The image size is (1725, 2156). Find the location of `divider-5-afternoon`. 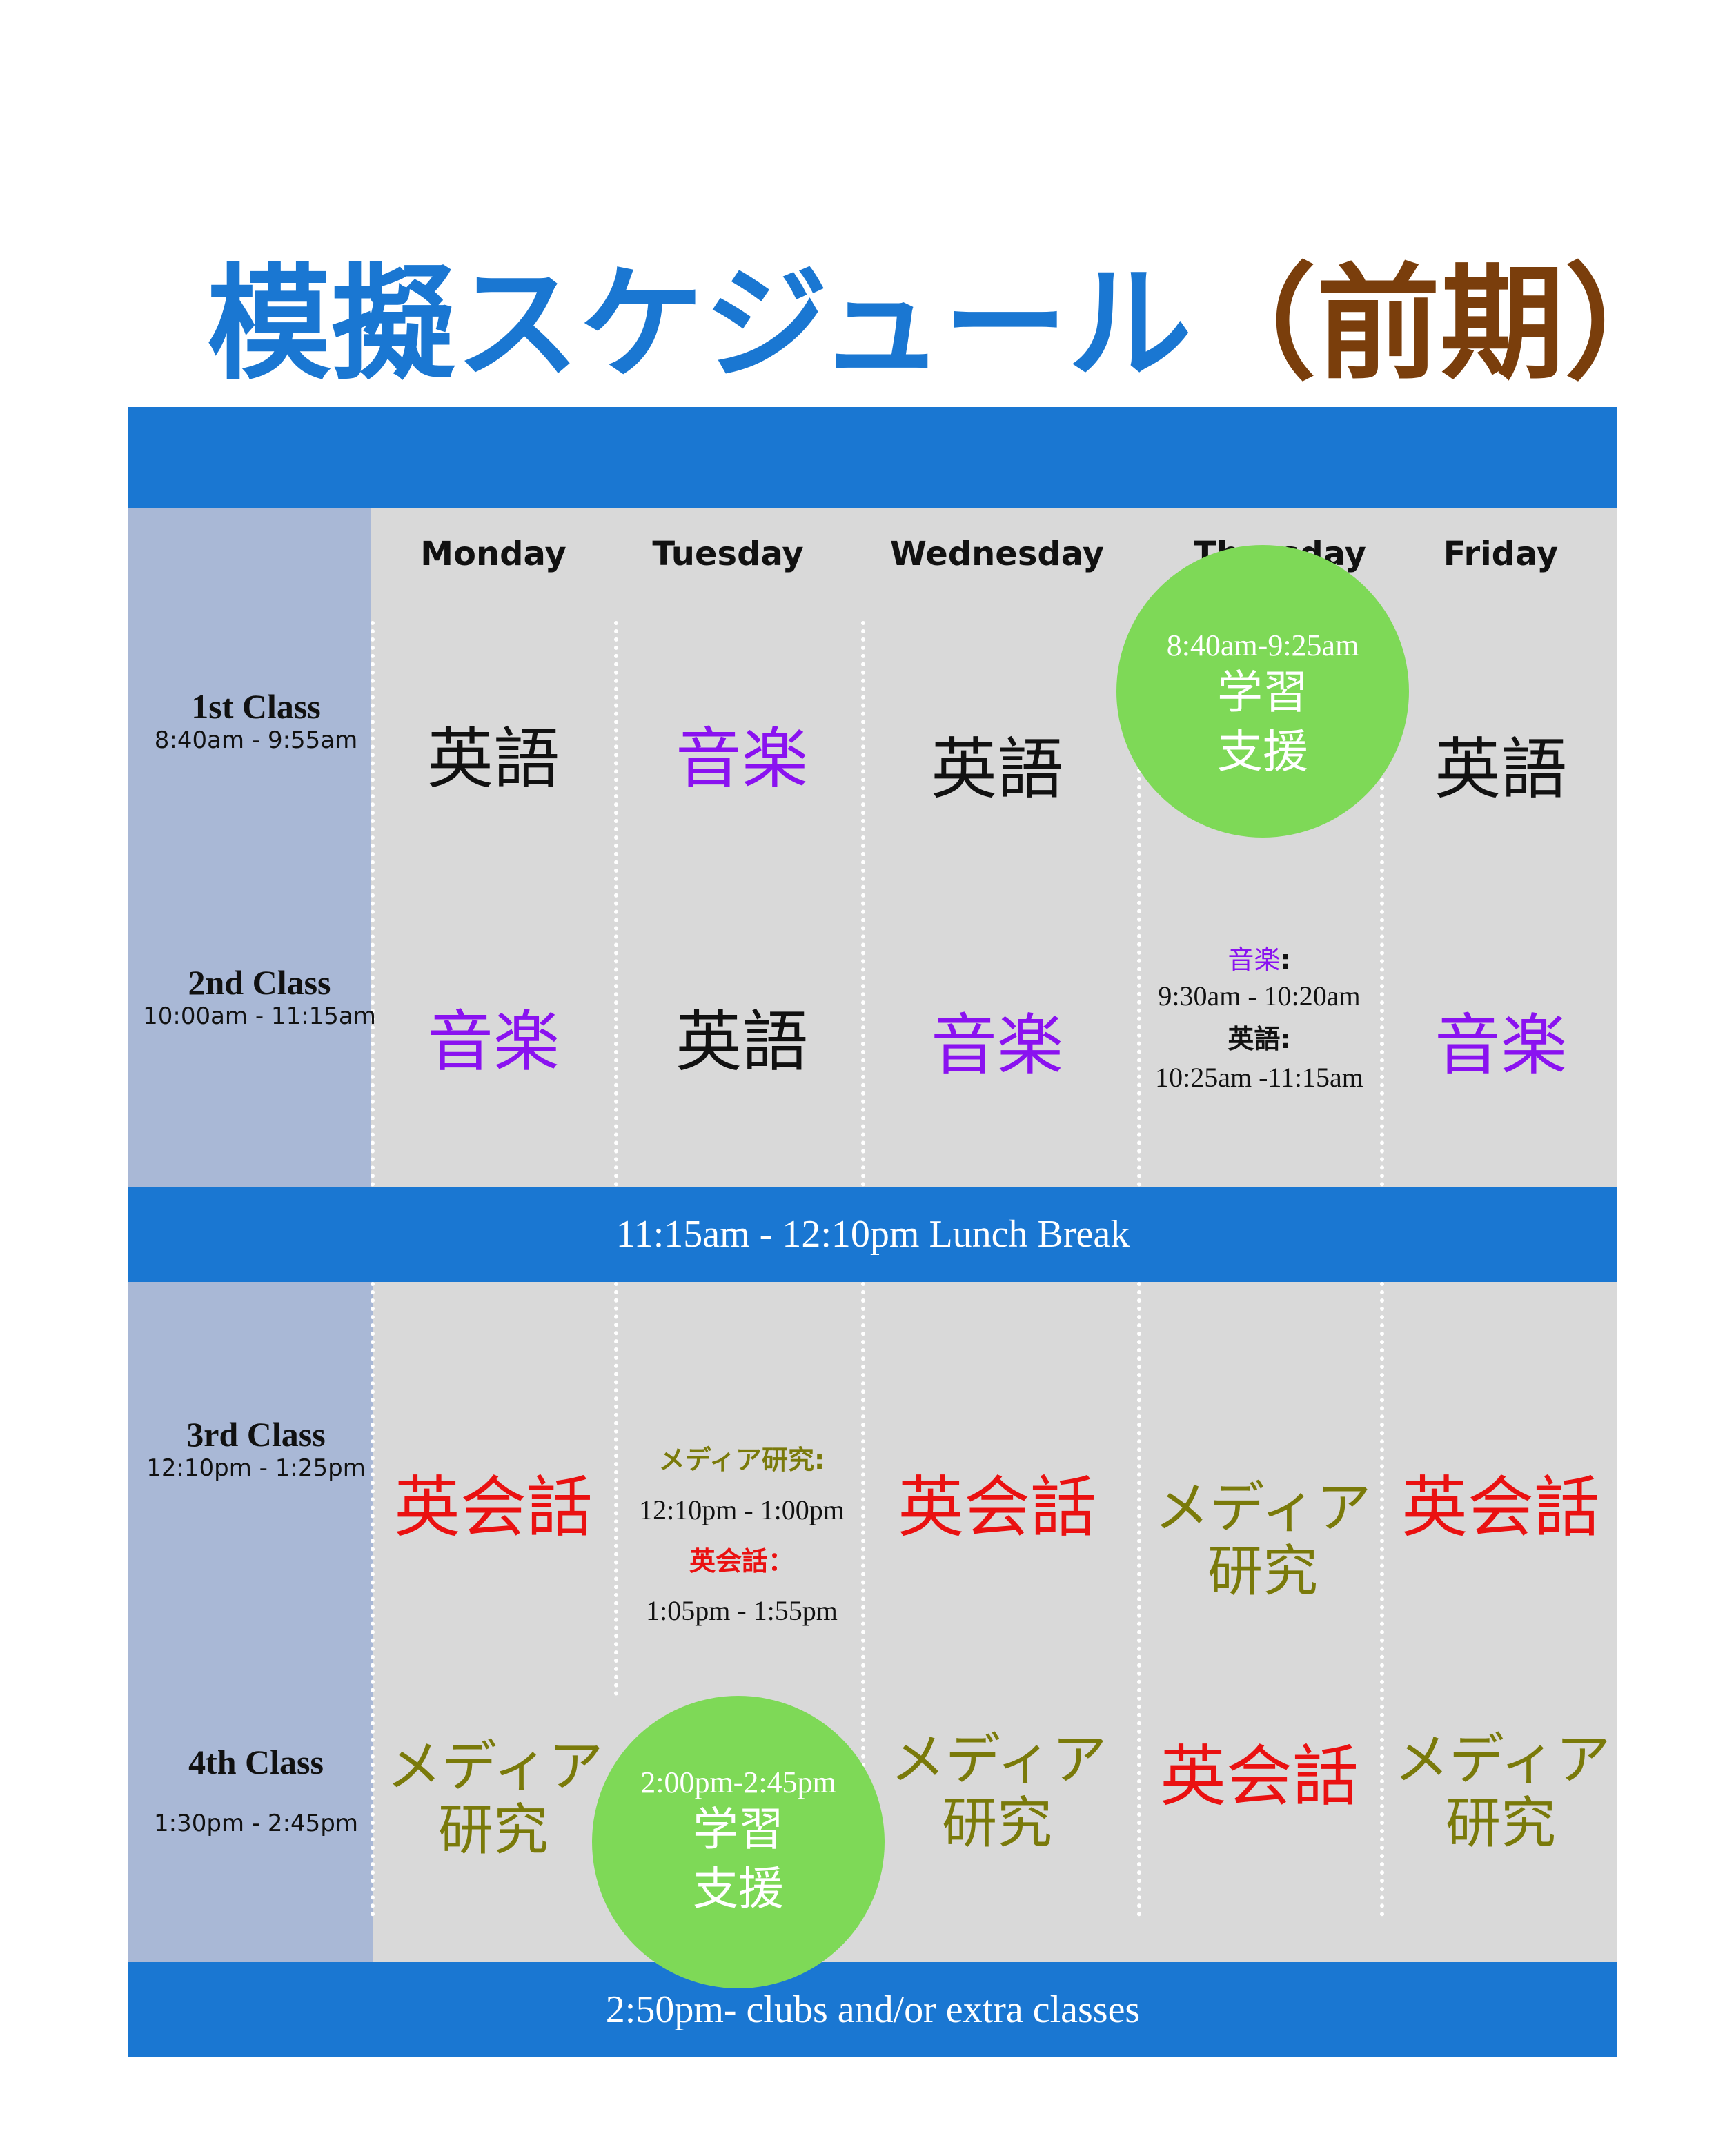

divider-5-afternoon is located at coordinates (1382, 1599).